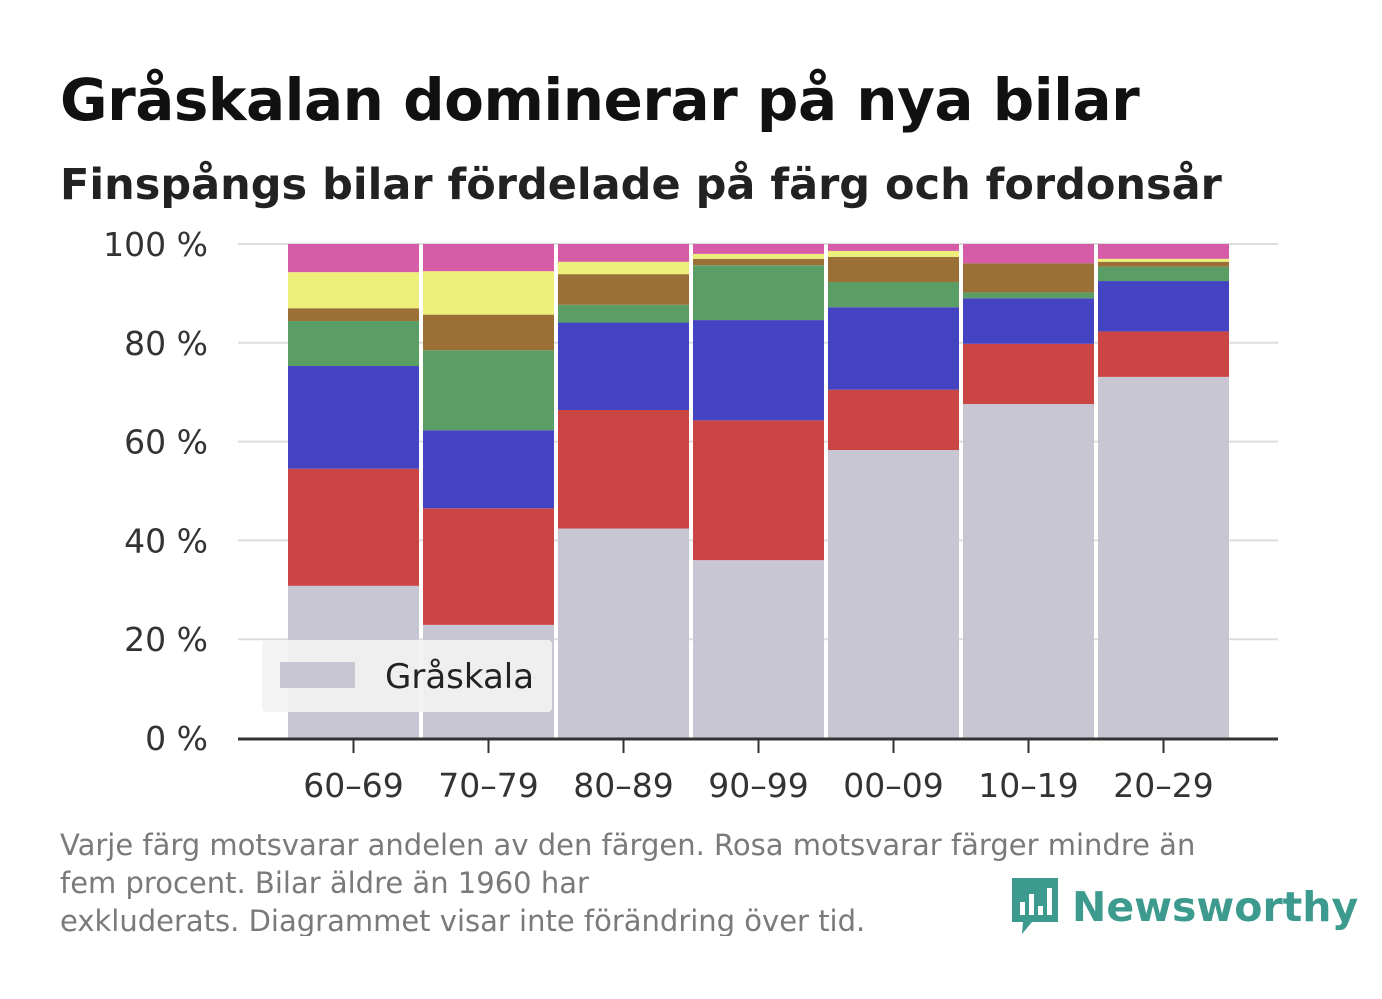  What do you see at coordinates (623, 785) in the screenshot?
I see `x-tick-label: 80–89` at bounding box center [623, 785].